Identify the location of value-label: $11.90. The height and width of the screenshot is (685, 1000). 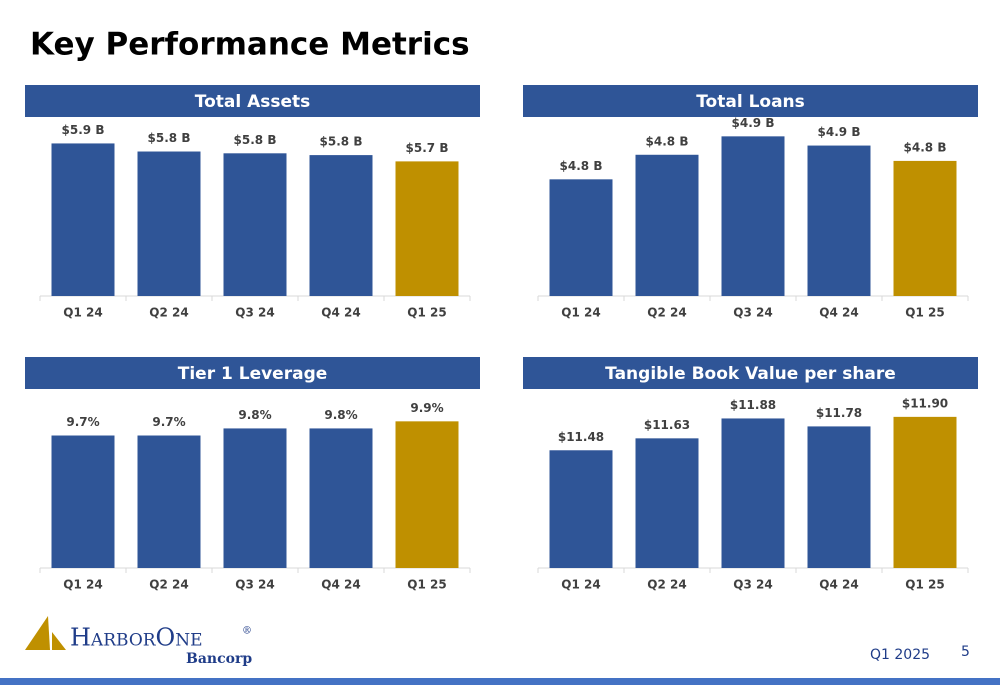
(925, 403).